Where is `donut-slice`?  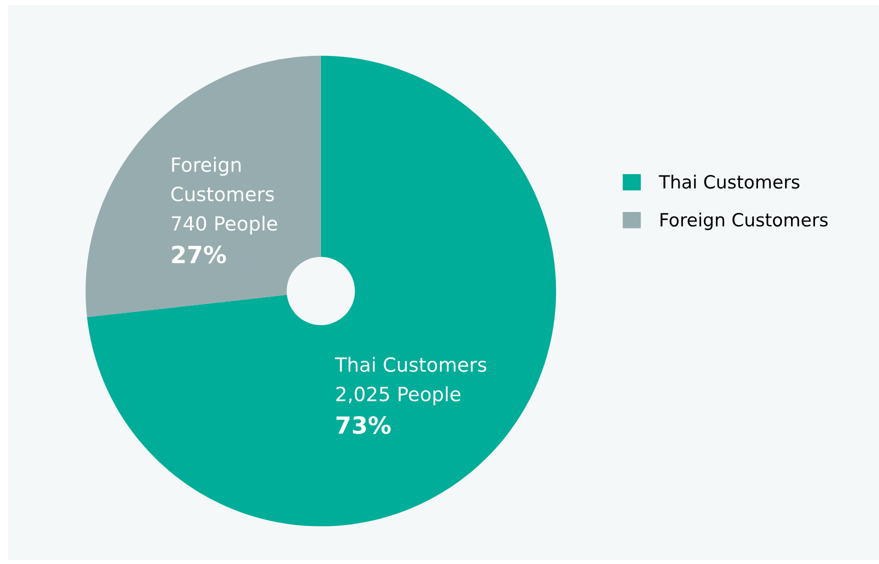
donut-slice is located at coordinates (203, 187).